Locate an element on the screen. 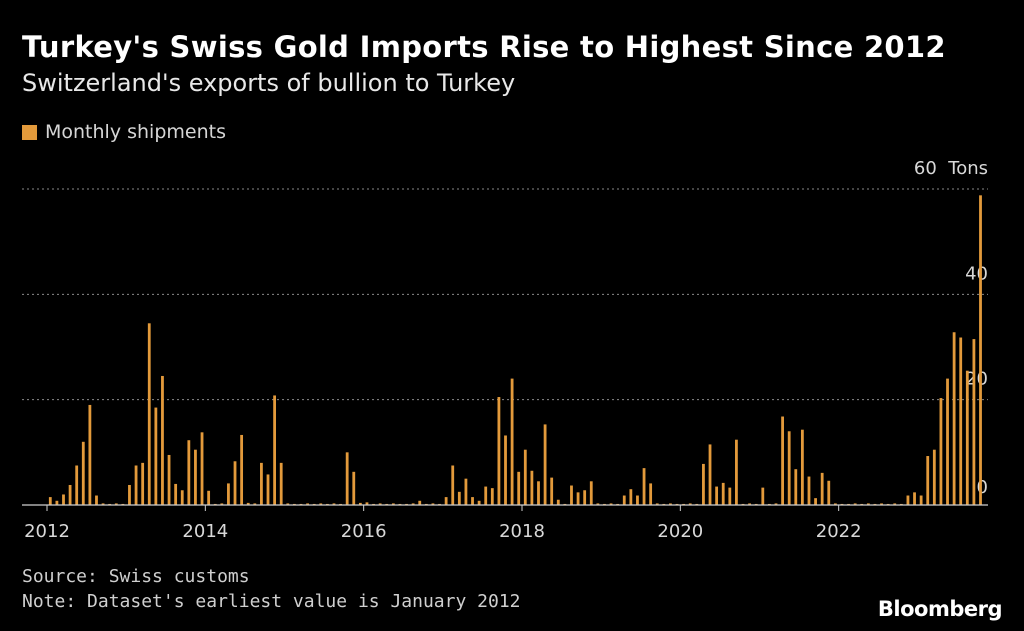  x-tick-label: 2020 is located at coordinates (680, 531).